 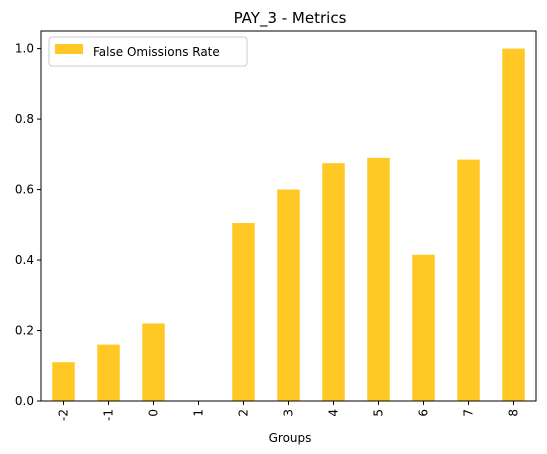 I want to click on x-tick-label-8: 8, so click(x=514, y=413).